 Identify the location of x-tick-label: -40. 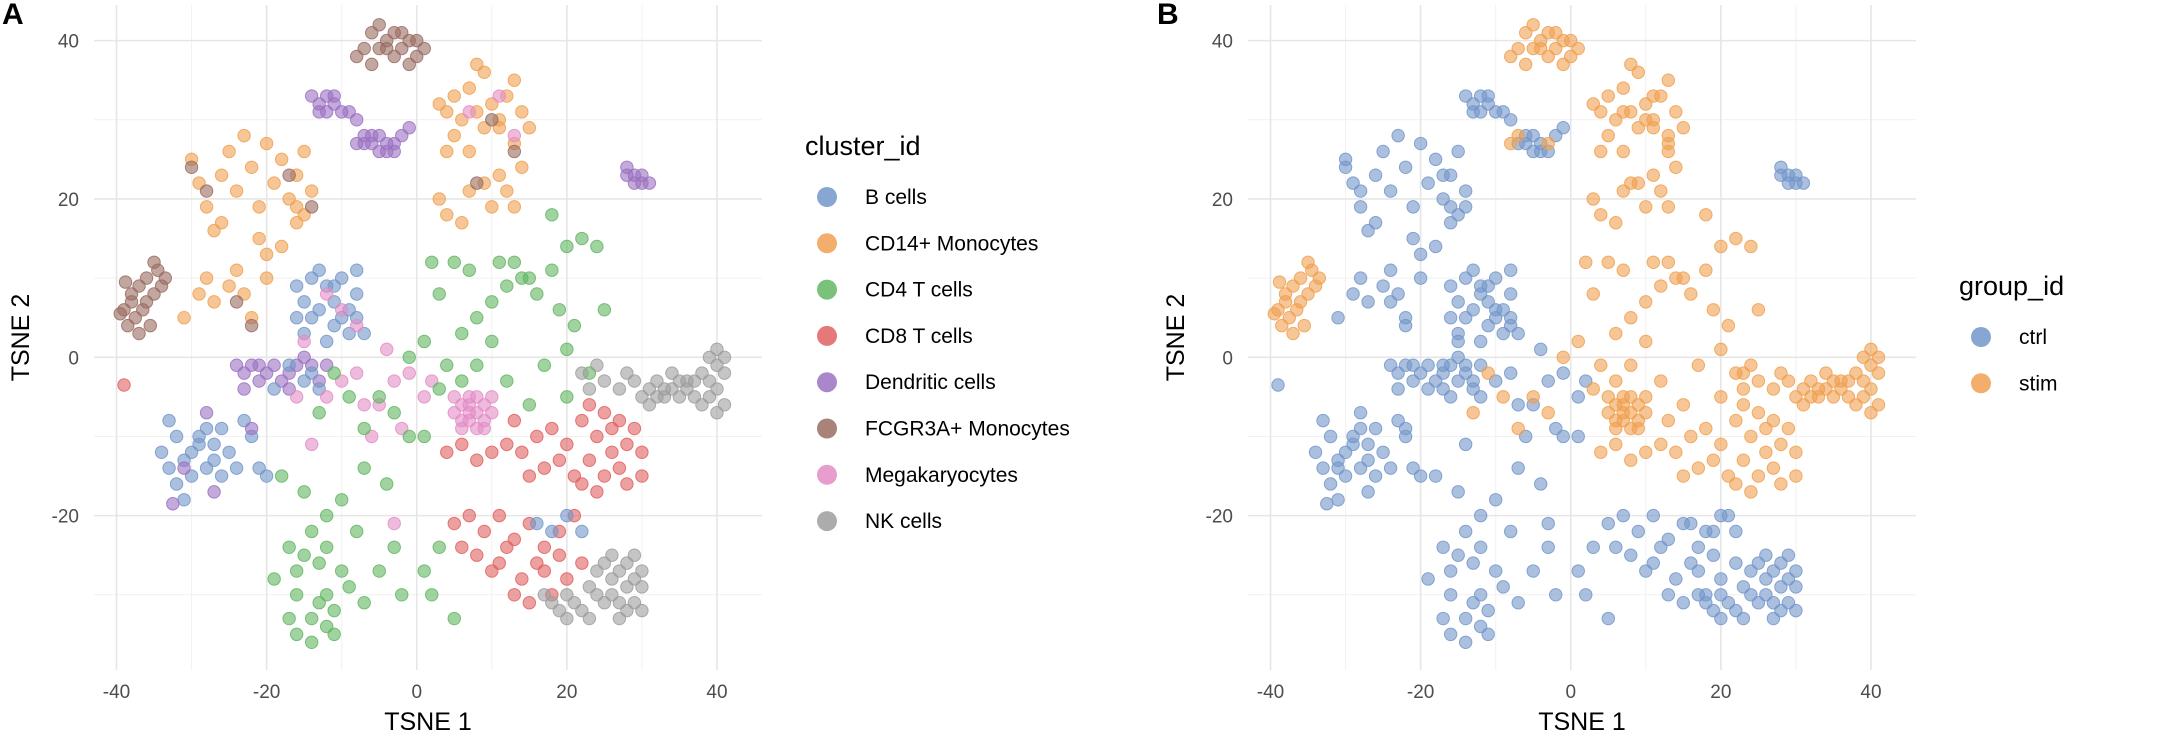
(1270, 692).